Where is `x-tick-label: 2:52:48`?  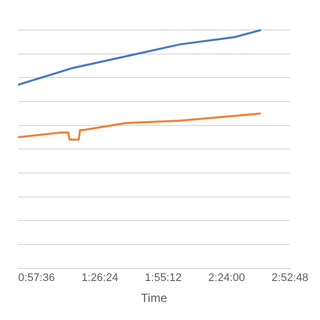
x-tick-label: 2:52:48 is located at coordinates (290, 278).